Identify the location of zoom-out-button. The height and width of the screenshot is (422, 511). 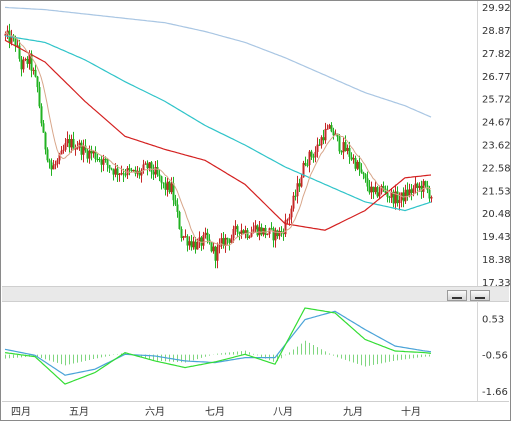
(457, 295).